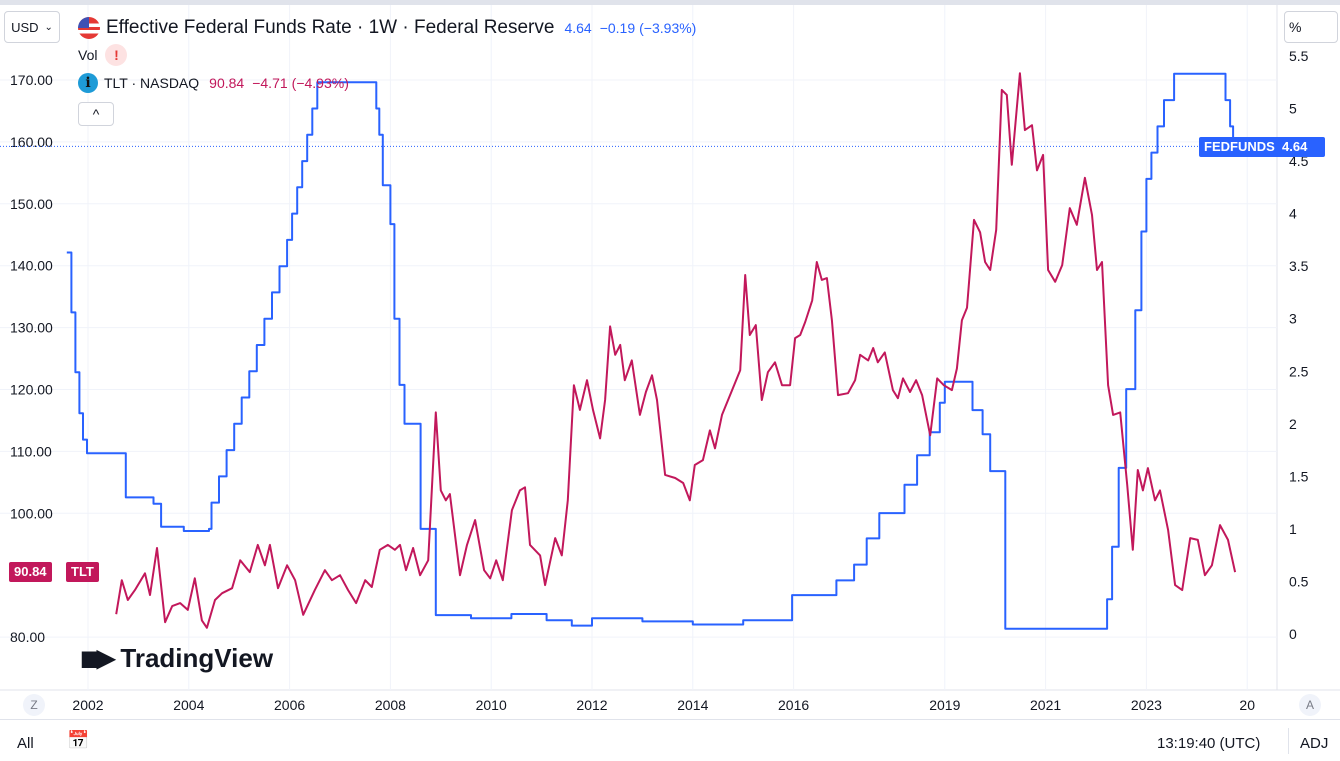  What do you see at coordinates (1299, 266) in the screenshot?
I see `right-tick-label: 3.5` at bounding box center [1299, 266].